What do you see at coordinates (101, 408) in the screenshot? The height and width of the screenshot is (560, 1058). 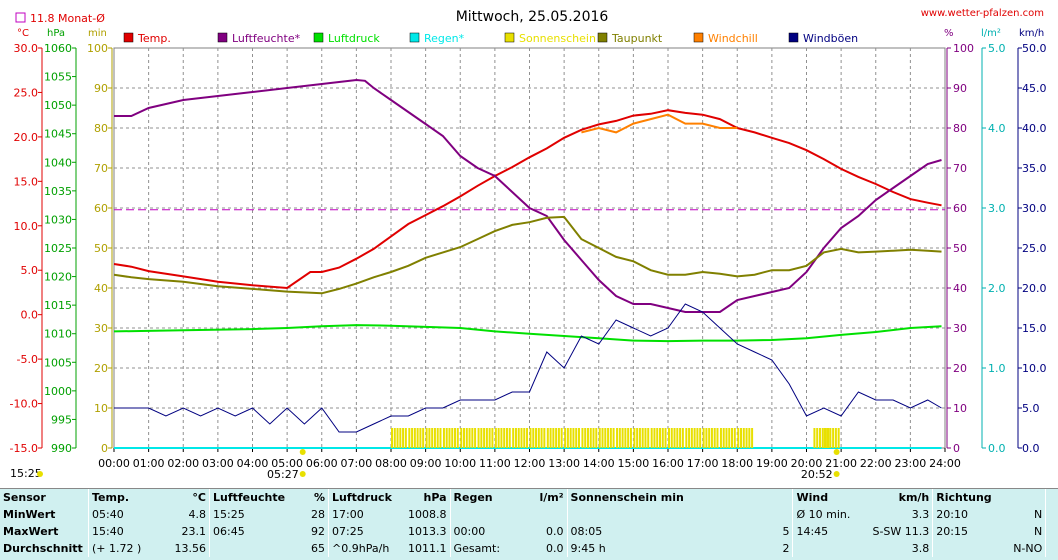 I see `minutes-tick-label: 10` at bounding box center [101, 408].